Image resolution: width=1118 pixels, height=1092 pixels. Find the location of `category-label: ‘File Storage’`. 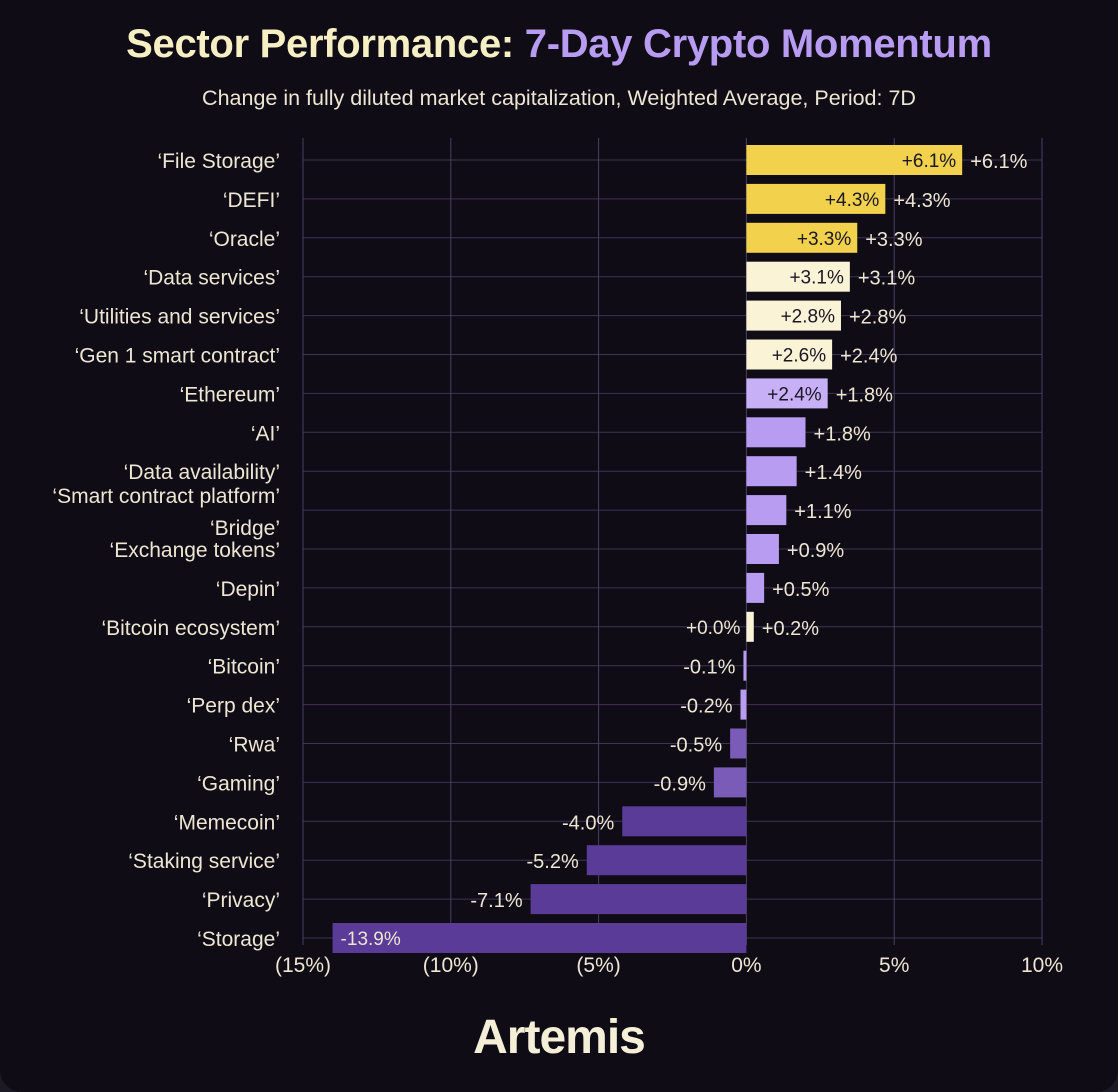

category-label: ‘File Storage’ is located at coordinates (218, 161).